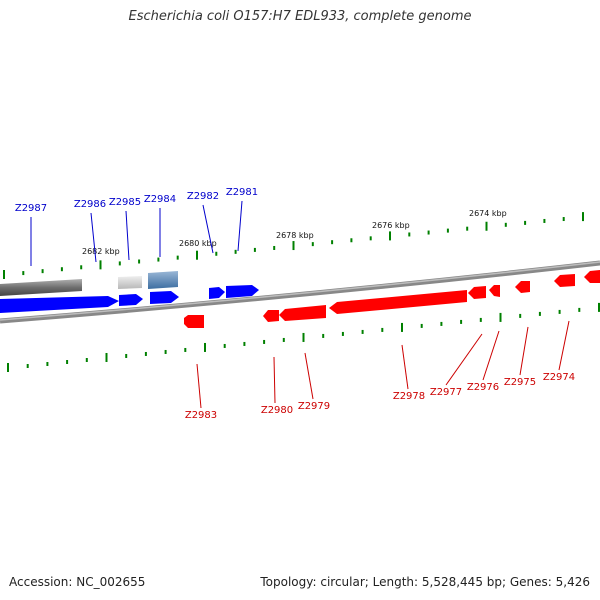 The width and height of the screenshot is (600, 600). What do you see at coordinates (464, 359) in the screenshot?
I see `leader-line-z2977` at bounding box center [464, 359].